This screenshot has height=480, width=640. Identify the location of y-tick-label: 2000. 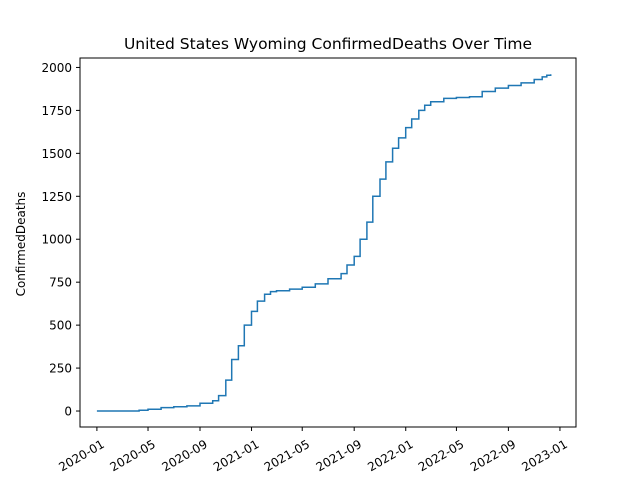
(56, 68).